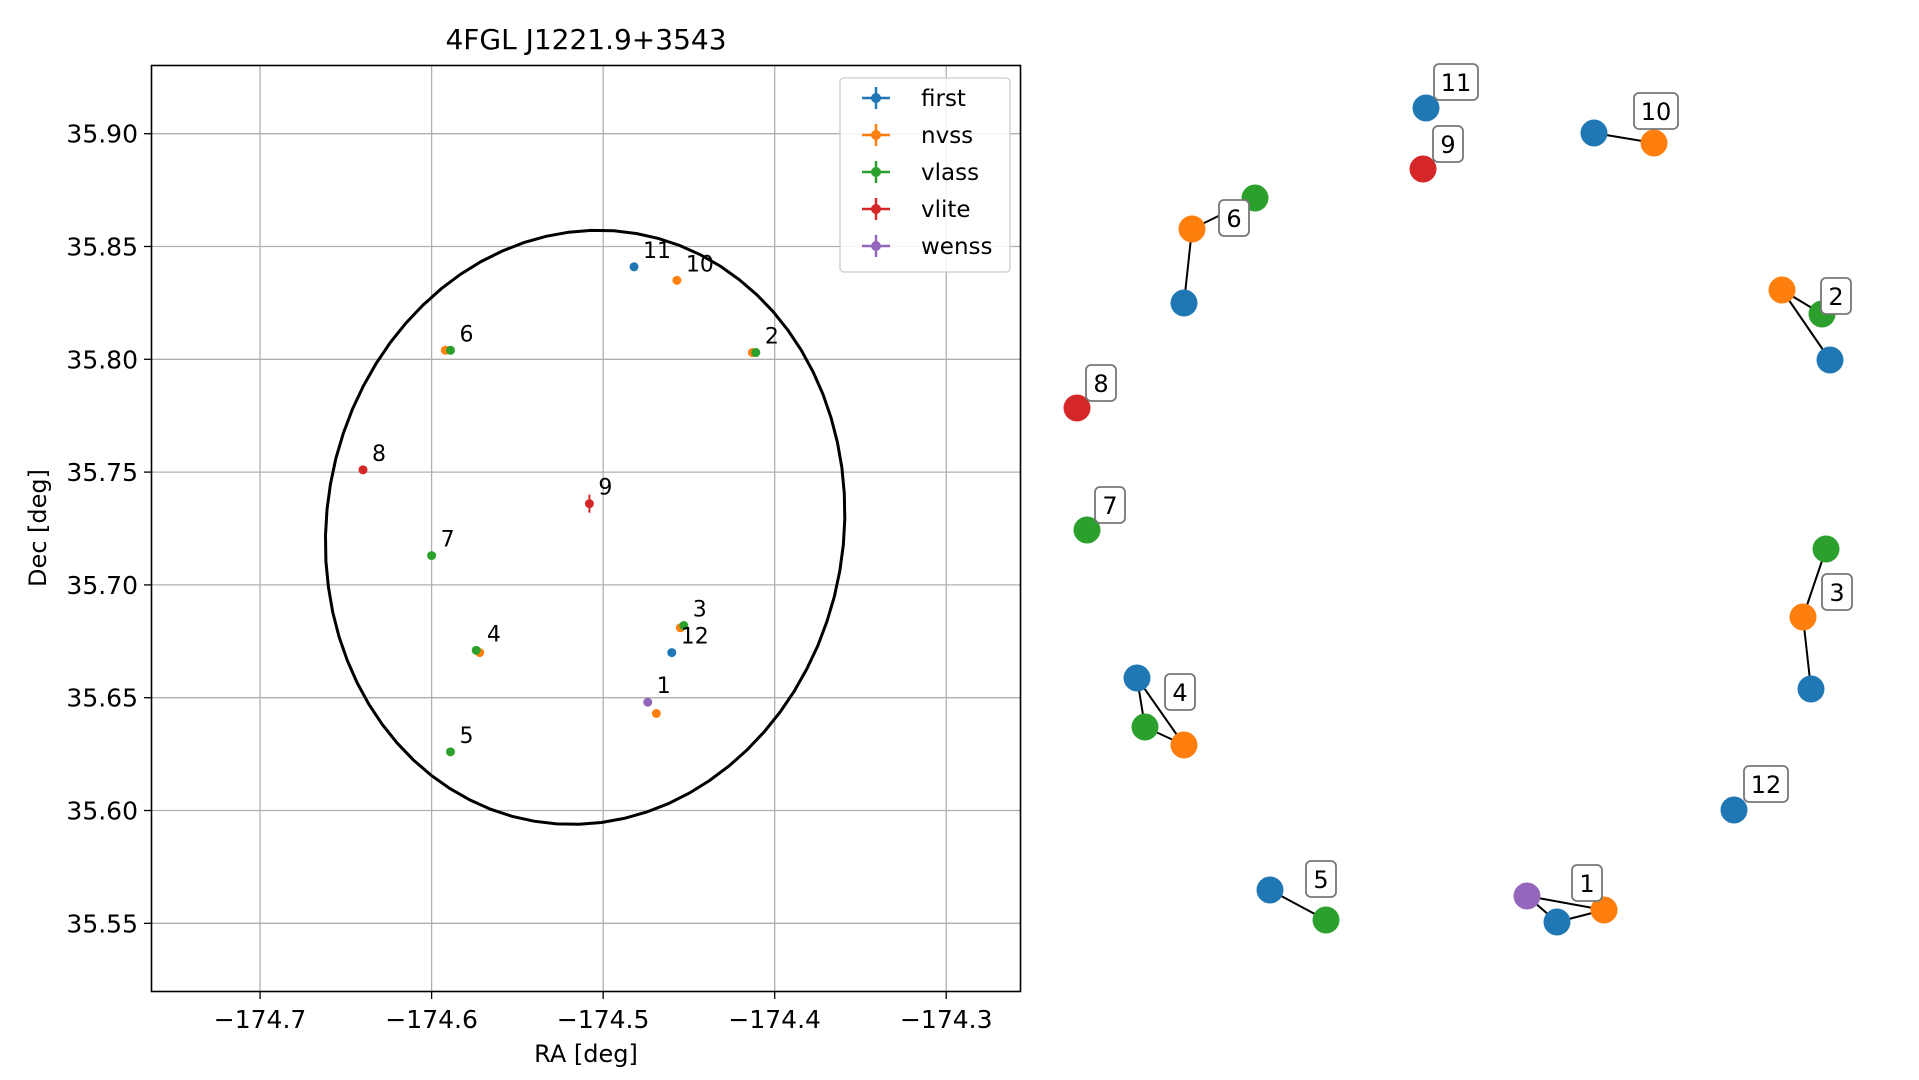 The image size is (1919, 1080). I want to click on y-axis-ticks: 35.55 35.60 35.65 35.70 35.75 35.80 35.85 35.90, so click(109, 529).